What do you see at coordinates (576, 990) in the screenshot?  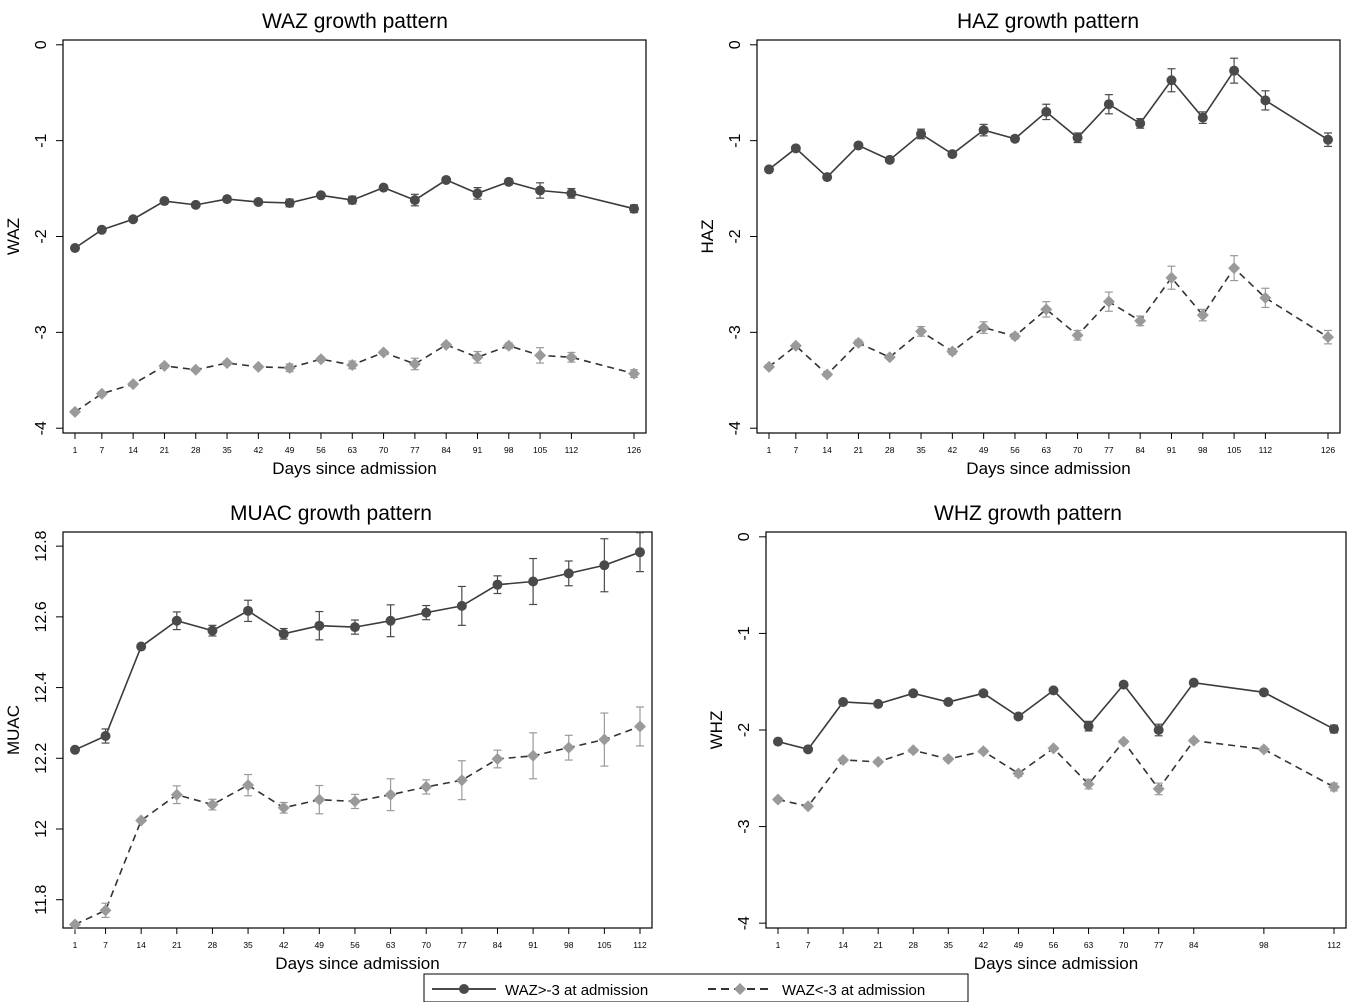 I see `legend-label-series-a: WAZ>-3 at admission` at bounding box center [576, 990].